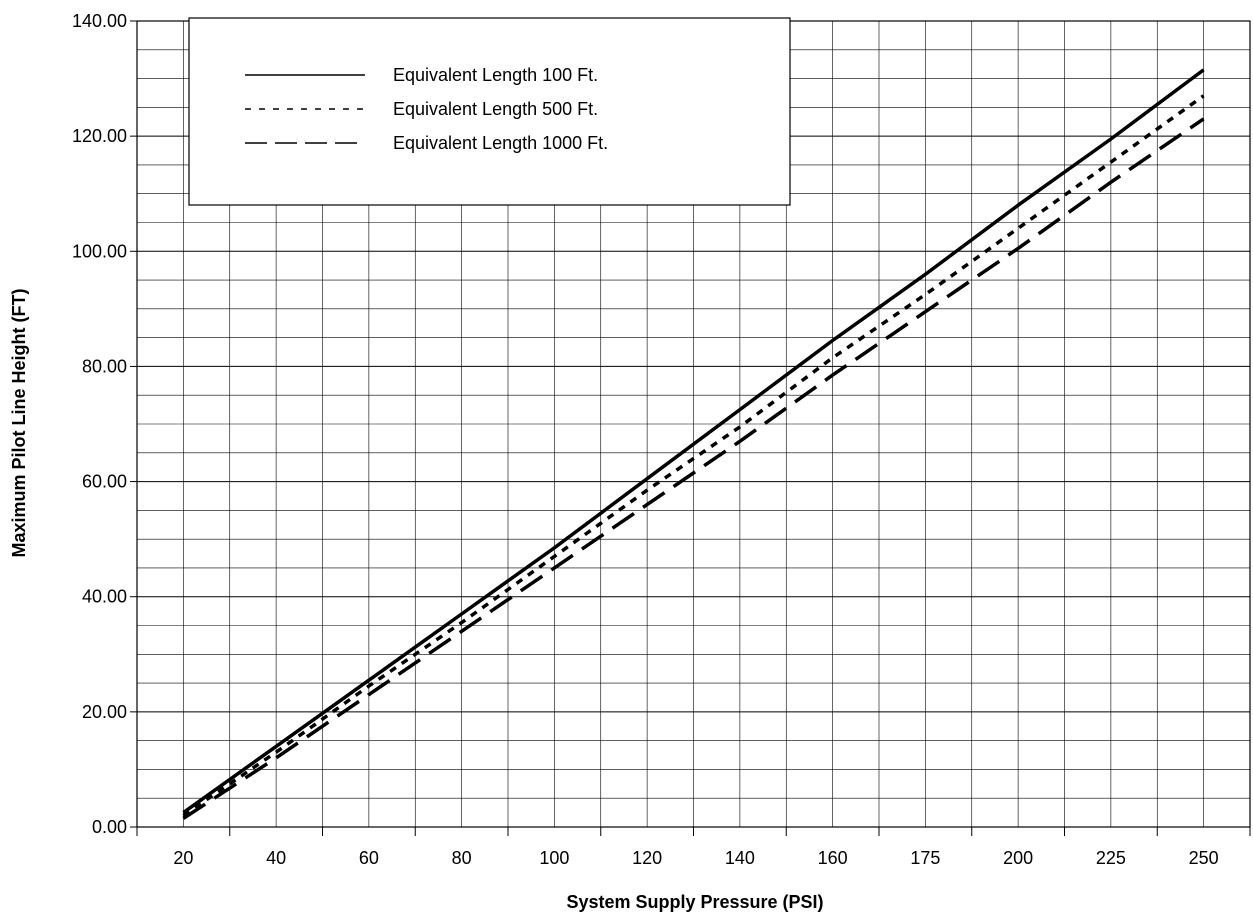 The height and width of the screenshot is (917, 1253). I want to click on x-tick-marks, so click(693, 831).